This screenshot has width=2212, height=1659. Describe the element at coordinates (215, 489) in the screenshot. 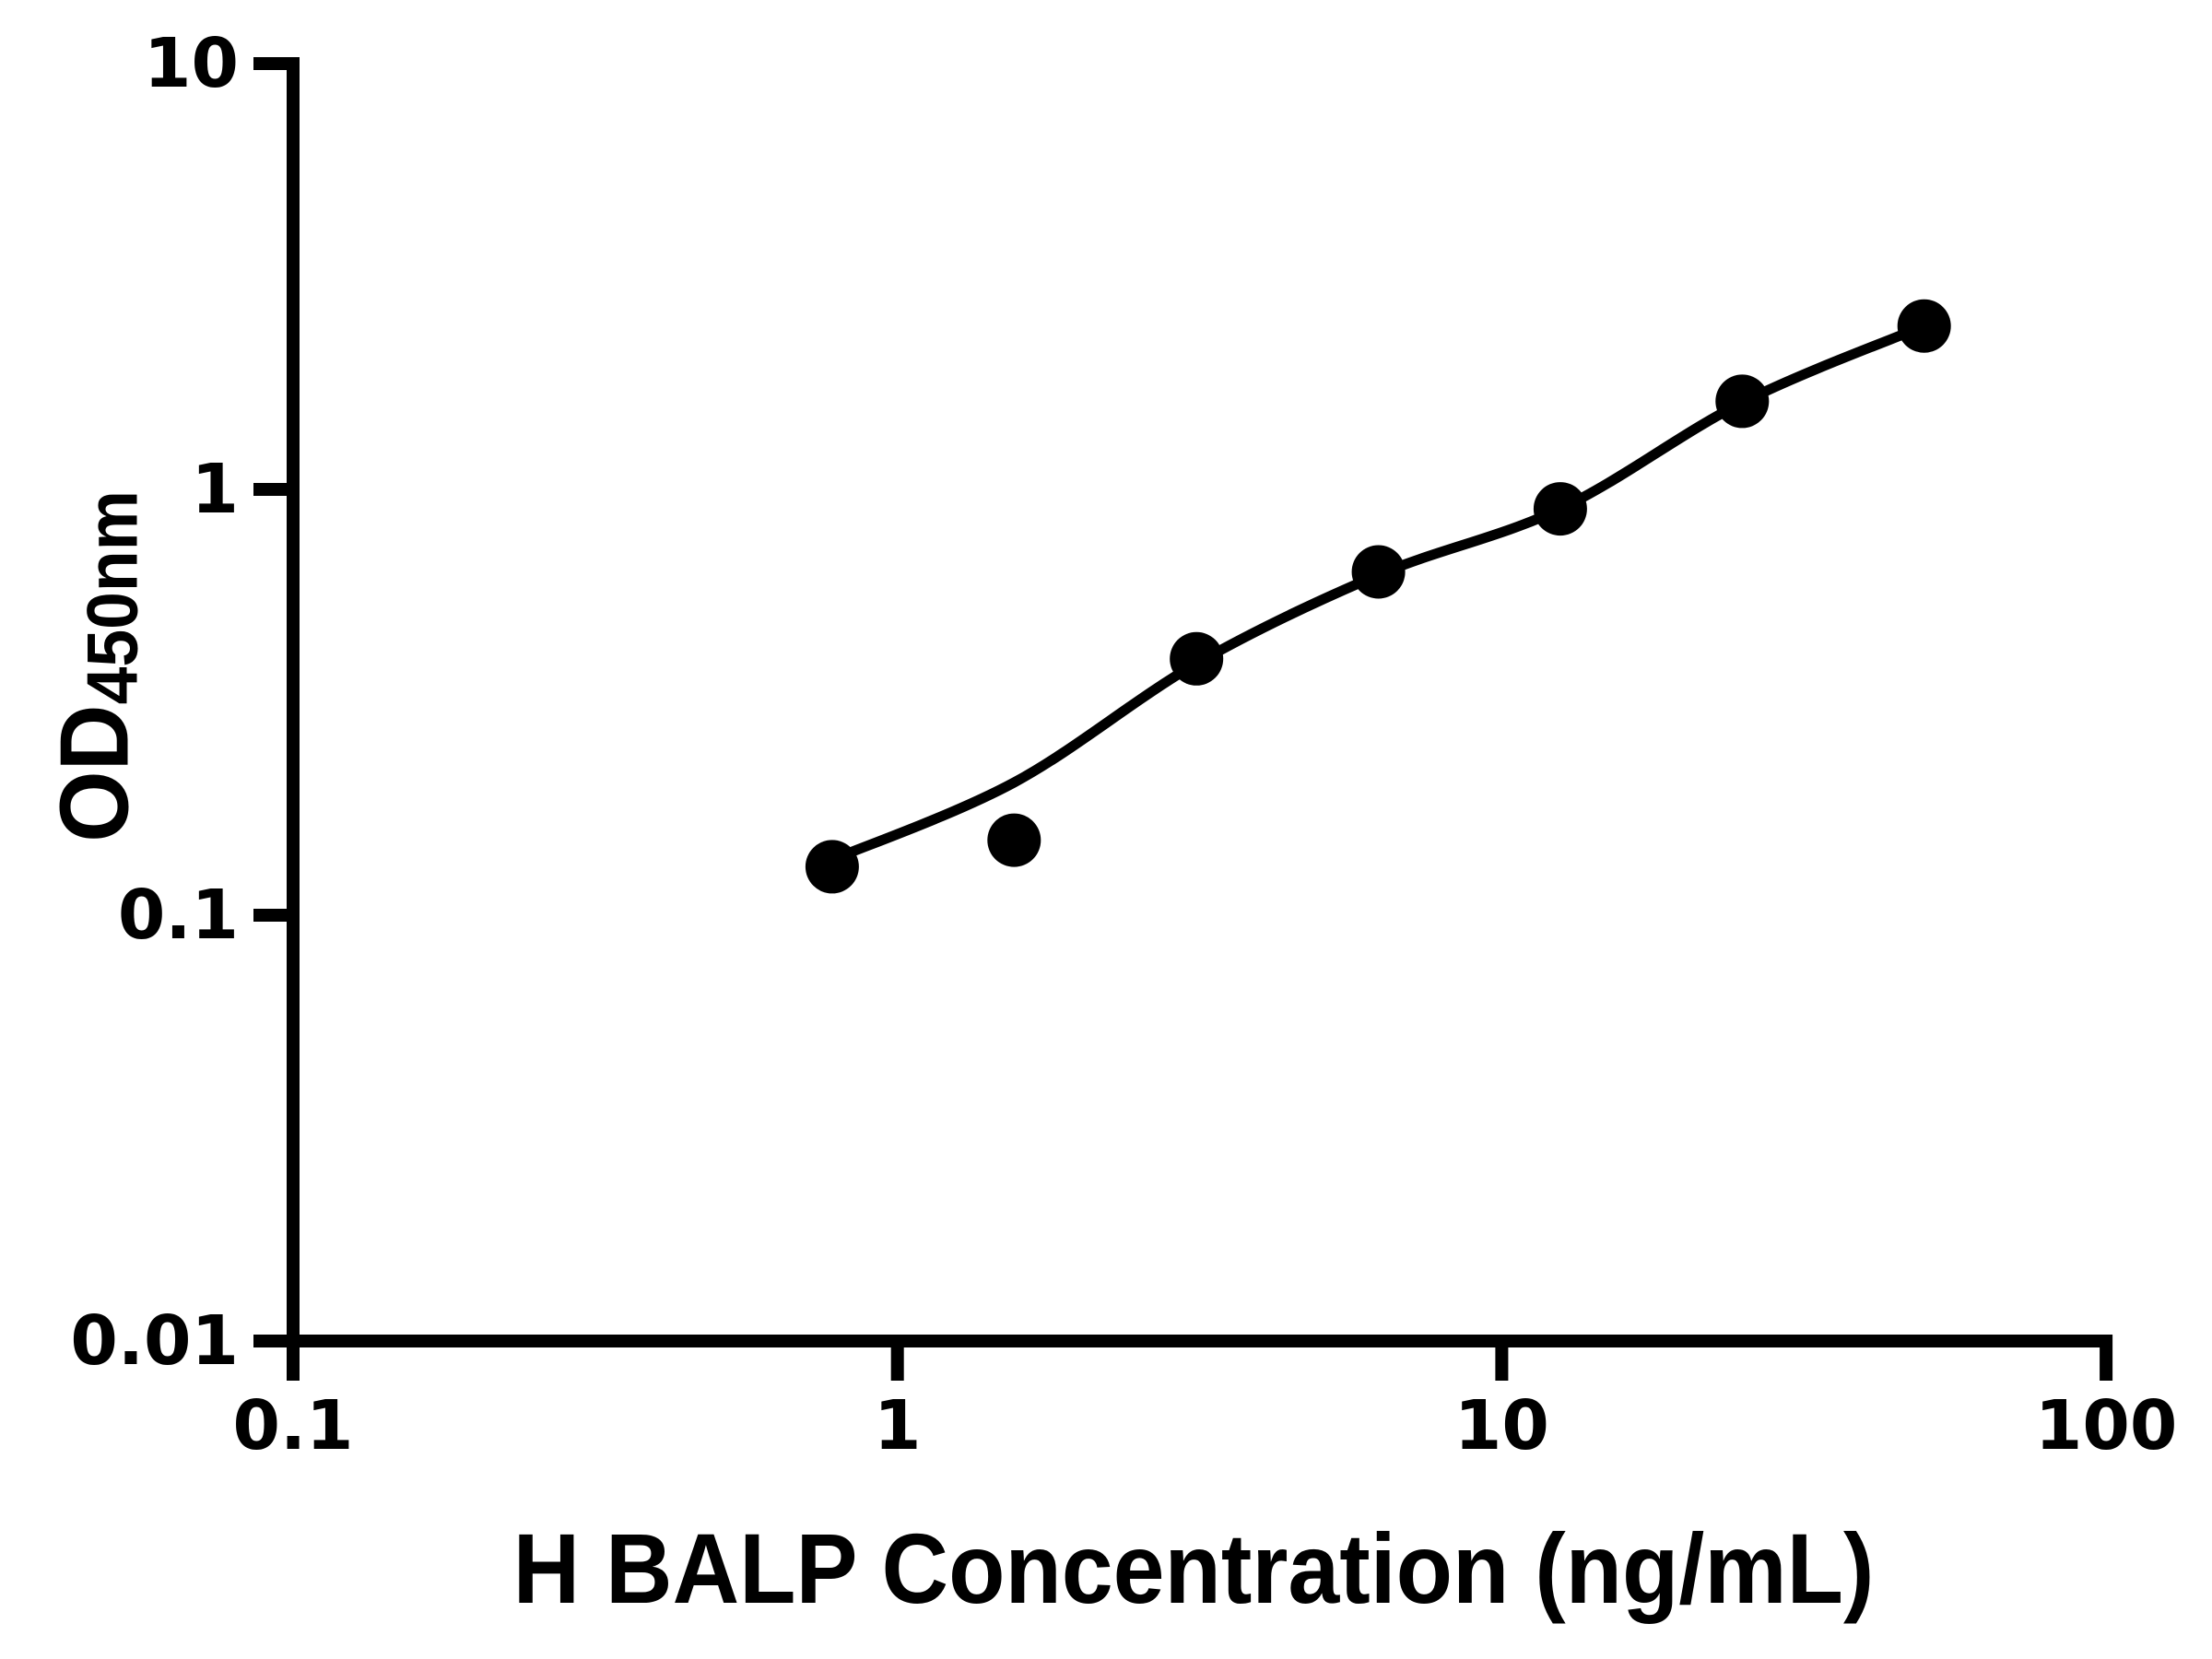

I see `y-tick-label-1: 1` at that location.